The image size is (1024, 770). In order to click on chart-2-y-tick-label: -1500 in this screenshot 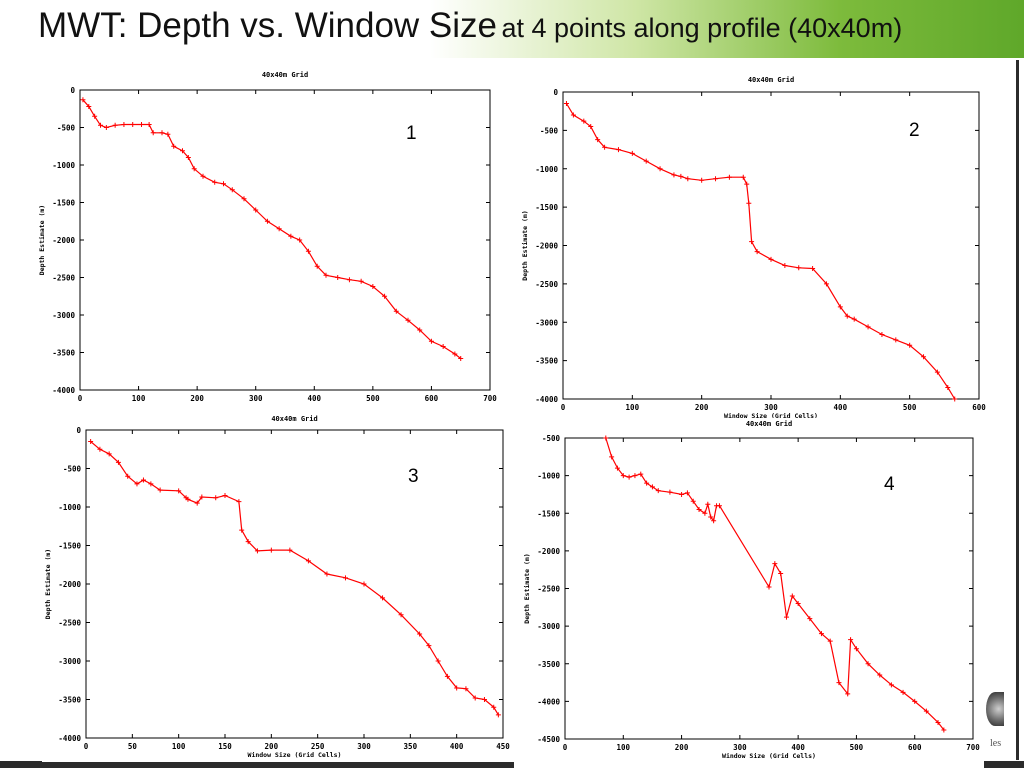, I will do `click(546, 207)`.